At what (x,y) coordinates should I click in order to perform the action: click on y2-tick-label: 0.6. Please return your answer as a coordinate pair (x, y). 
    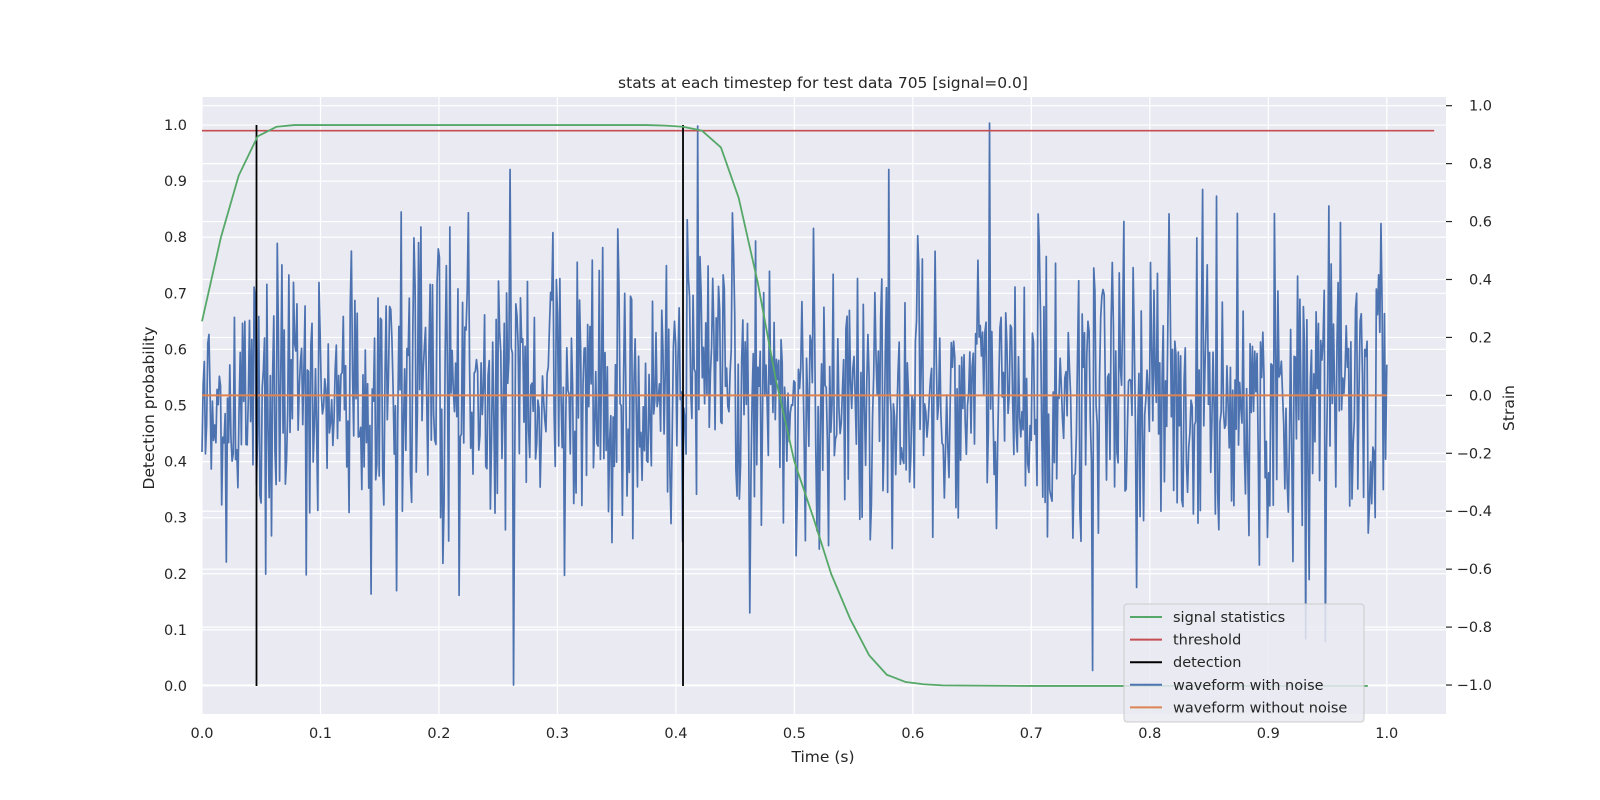
    Looking at the image, I should click on (1480, 223).